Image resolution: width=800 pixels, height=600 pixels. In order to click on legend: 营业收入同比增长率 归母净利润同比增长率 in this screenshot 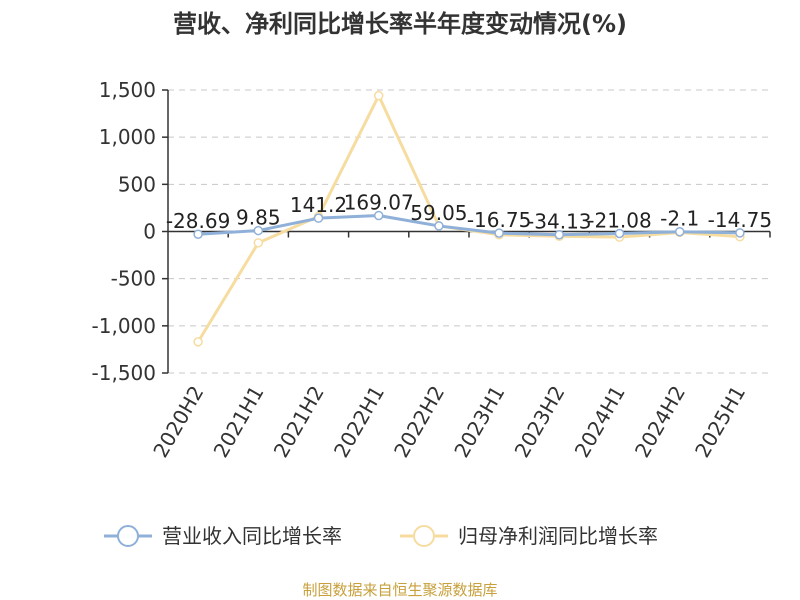, I will do `click(381, 536)`.